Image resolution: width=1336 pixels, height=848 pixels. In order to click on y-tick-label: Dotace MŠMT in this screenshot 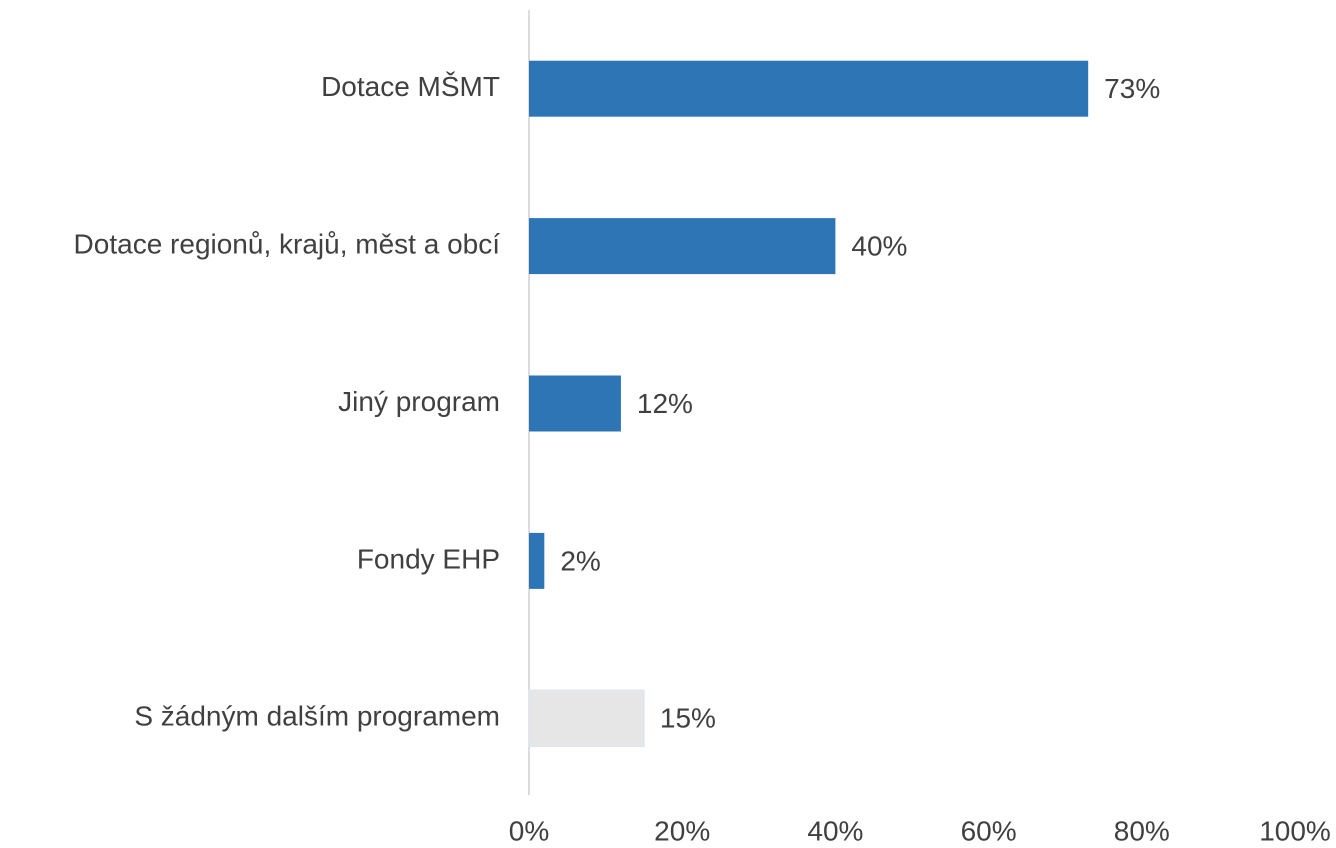, I will do `click(410, 86)`.